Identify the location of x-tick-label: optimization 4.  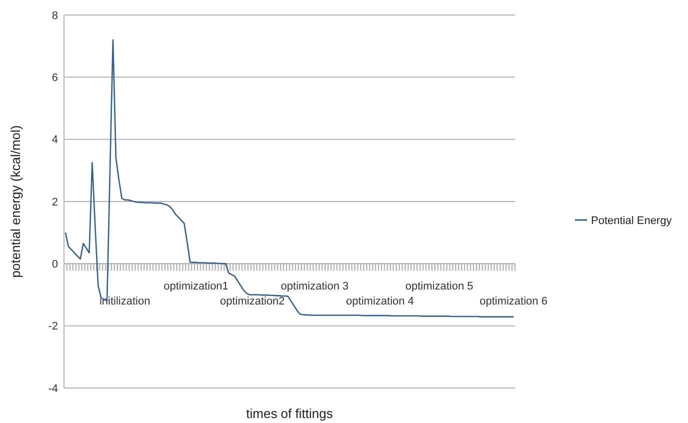
(380, 302).